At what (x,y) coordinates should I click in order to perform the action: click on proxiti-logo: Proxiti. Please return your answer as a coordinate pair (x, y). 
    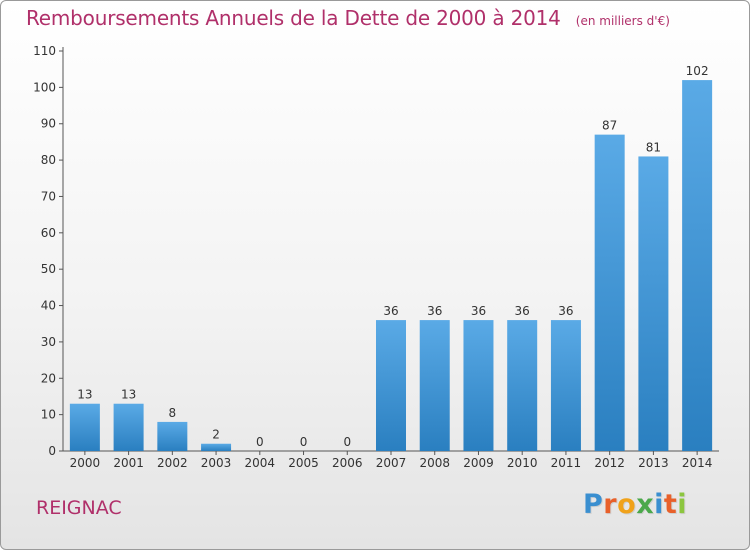
    Looking at the image, I should click on (635, 504).